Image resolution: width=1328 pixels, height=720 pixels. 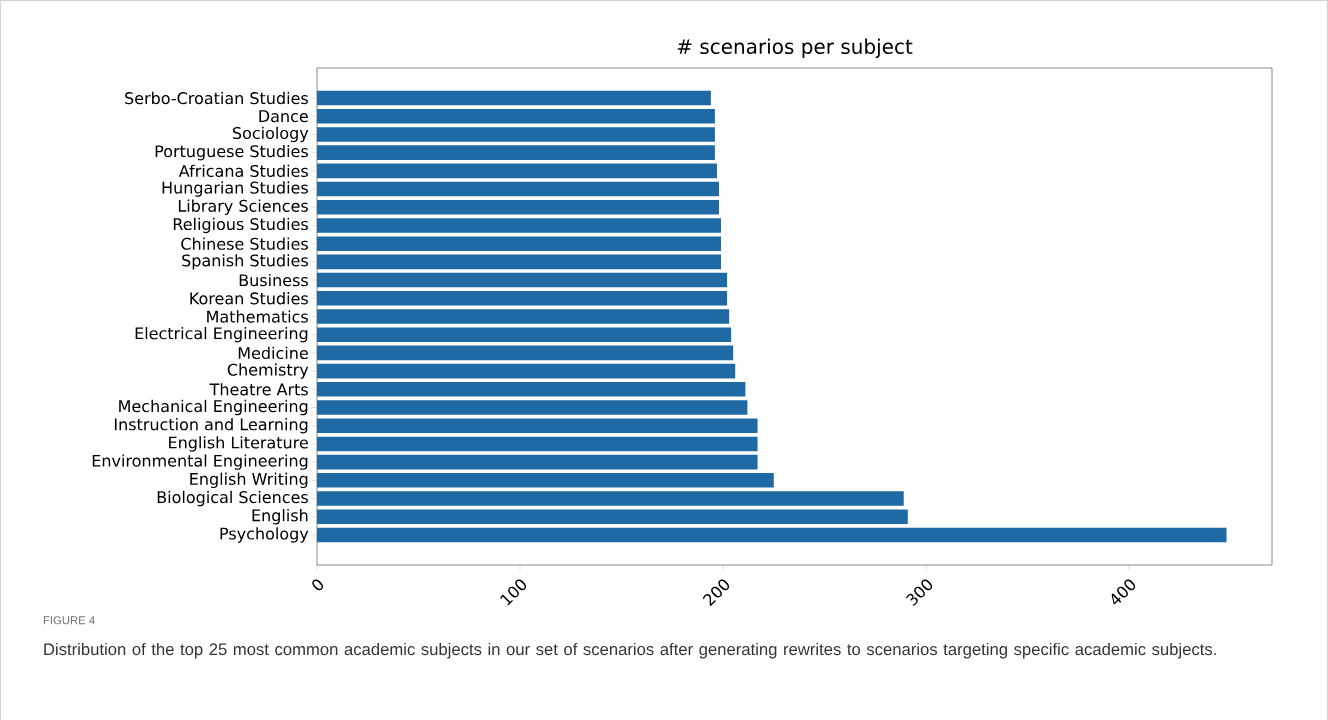 I want to click on y-tick-label: Business, so click(x=273, y=280).